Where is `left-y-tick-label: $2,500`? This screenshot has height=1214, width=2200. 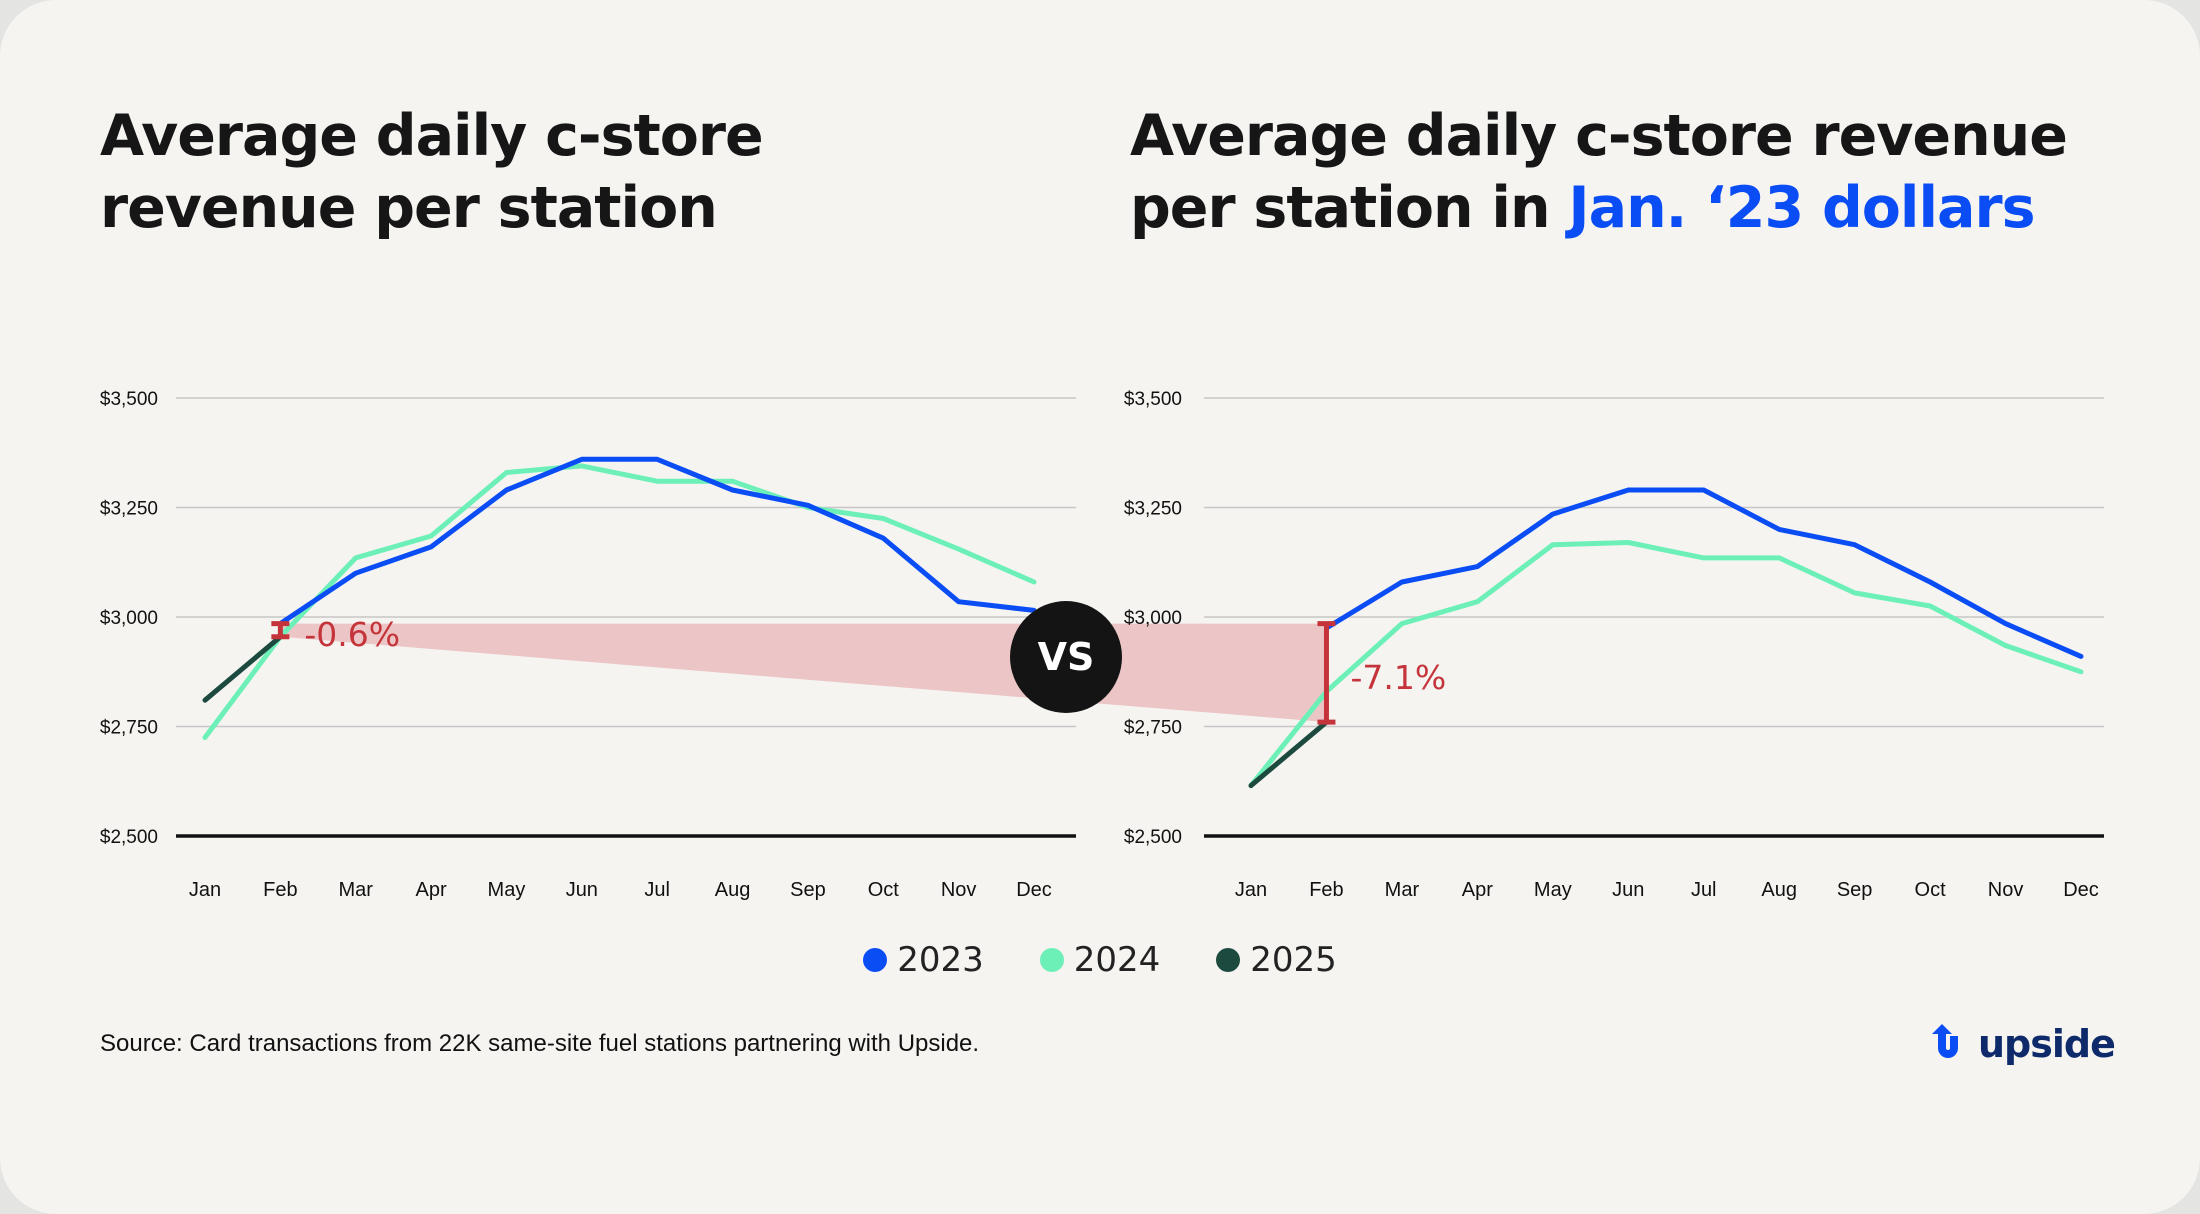
left-y-tick-label: $2,500 is located at coordinates (129, 837).